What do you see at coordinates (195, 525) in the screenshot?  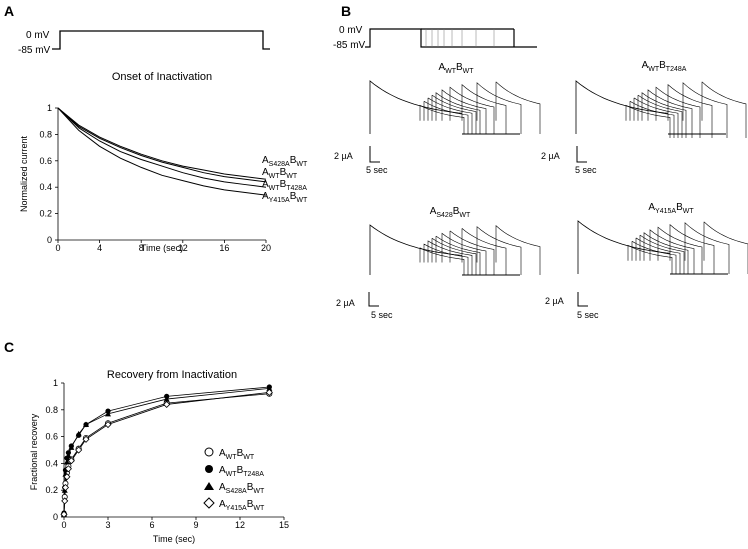 I see `chart-c-xtick-label: 9` at bounding box center [195, 525].